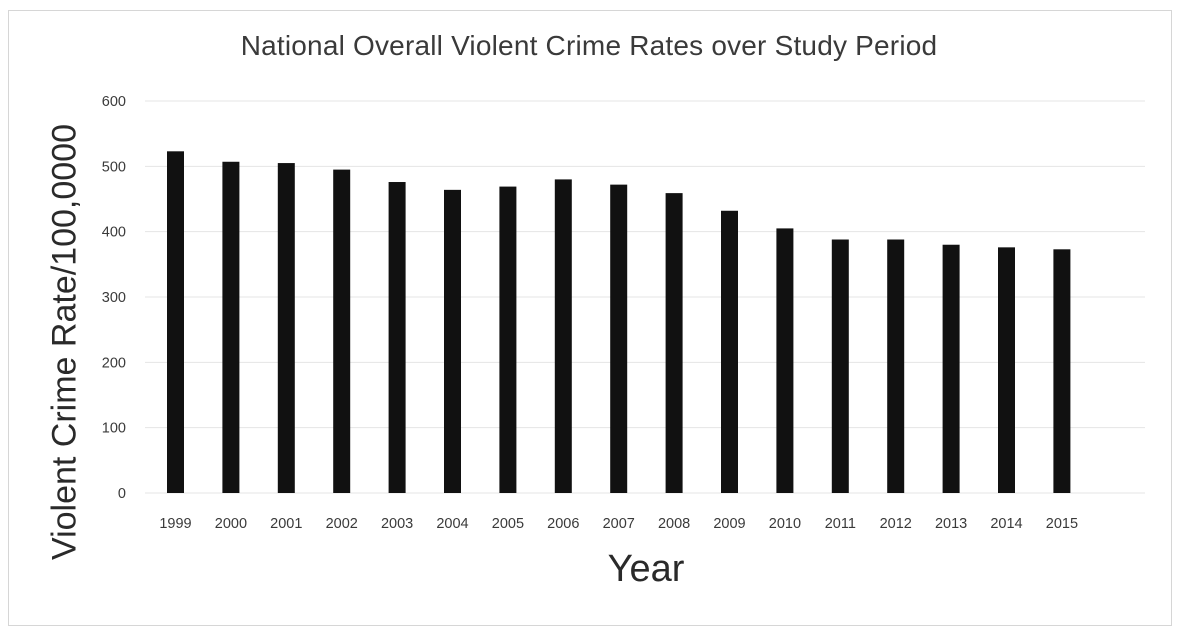 This screenshot has height=638, width=1184. What do you see at coordinates (619, 339) in the screenshot?
I see `bar-2007` at bounding box center [619, 339].